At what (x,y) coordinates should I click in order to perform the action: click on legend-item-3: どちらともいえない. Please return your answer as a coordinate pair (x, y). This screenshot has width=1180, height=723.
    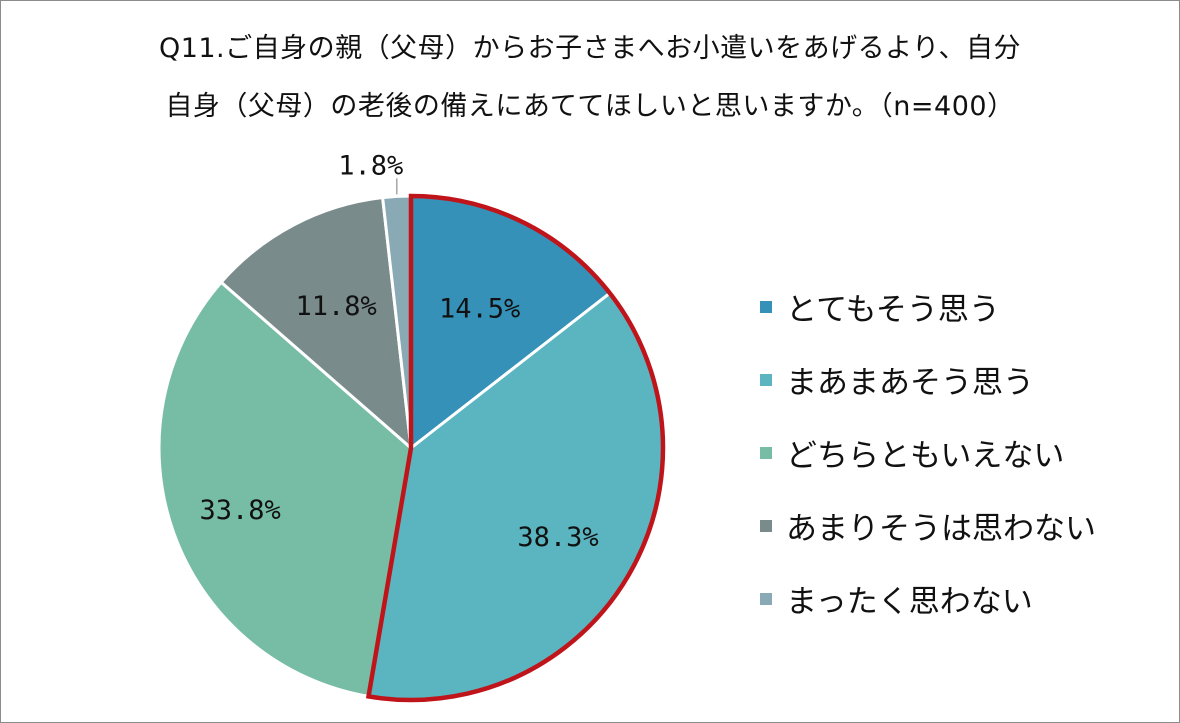
    Looking at the image, I should click on (928, 452).